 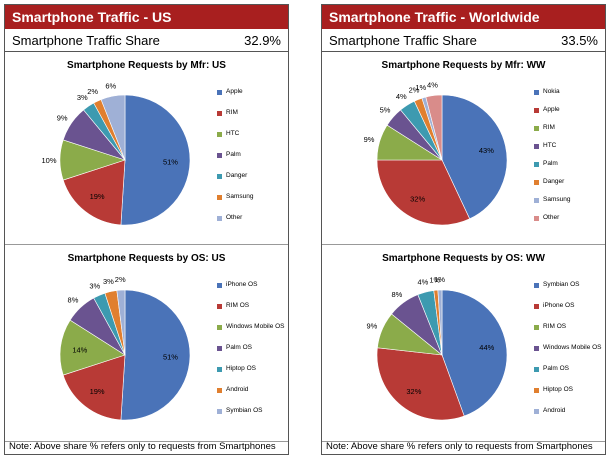 I want to click on legend-item-rim-os: RIM OS, so click(x=569, y=327).